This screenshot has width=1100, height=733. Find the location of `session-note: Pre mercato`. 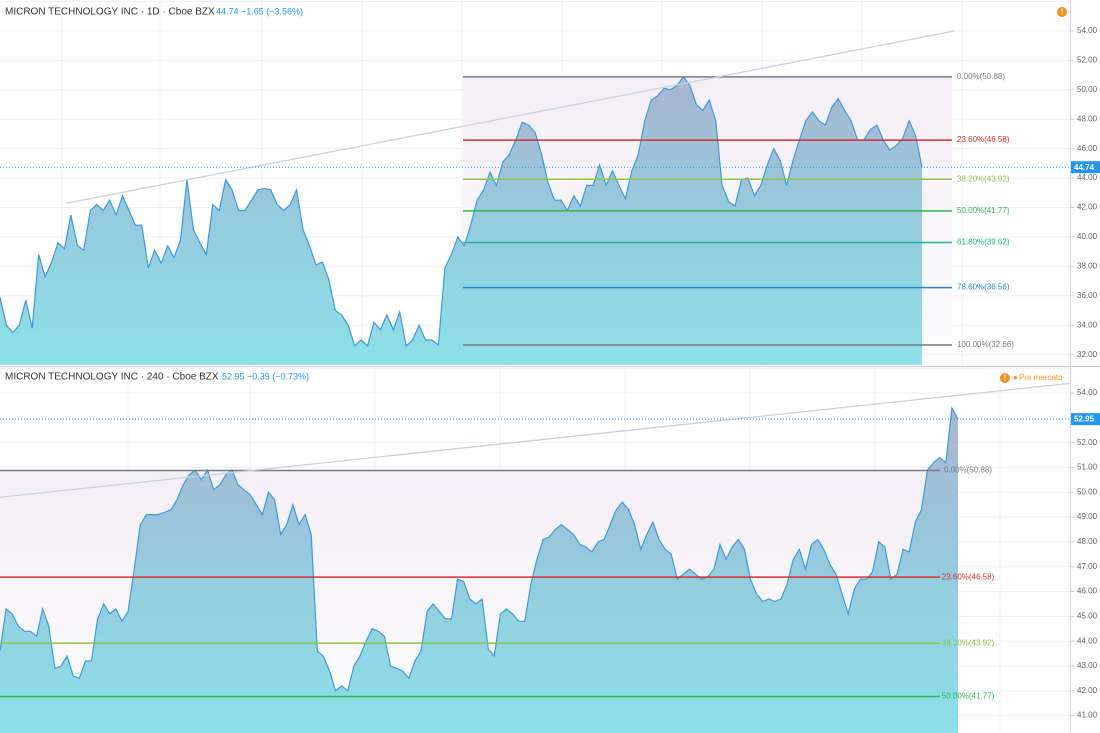

session-note: Pre mercato is located at coordinates (1041, 377).